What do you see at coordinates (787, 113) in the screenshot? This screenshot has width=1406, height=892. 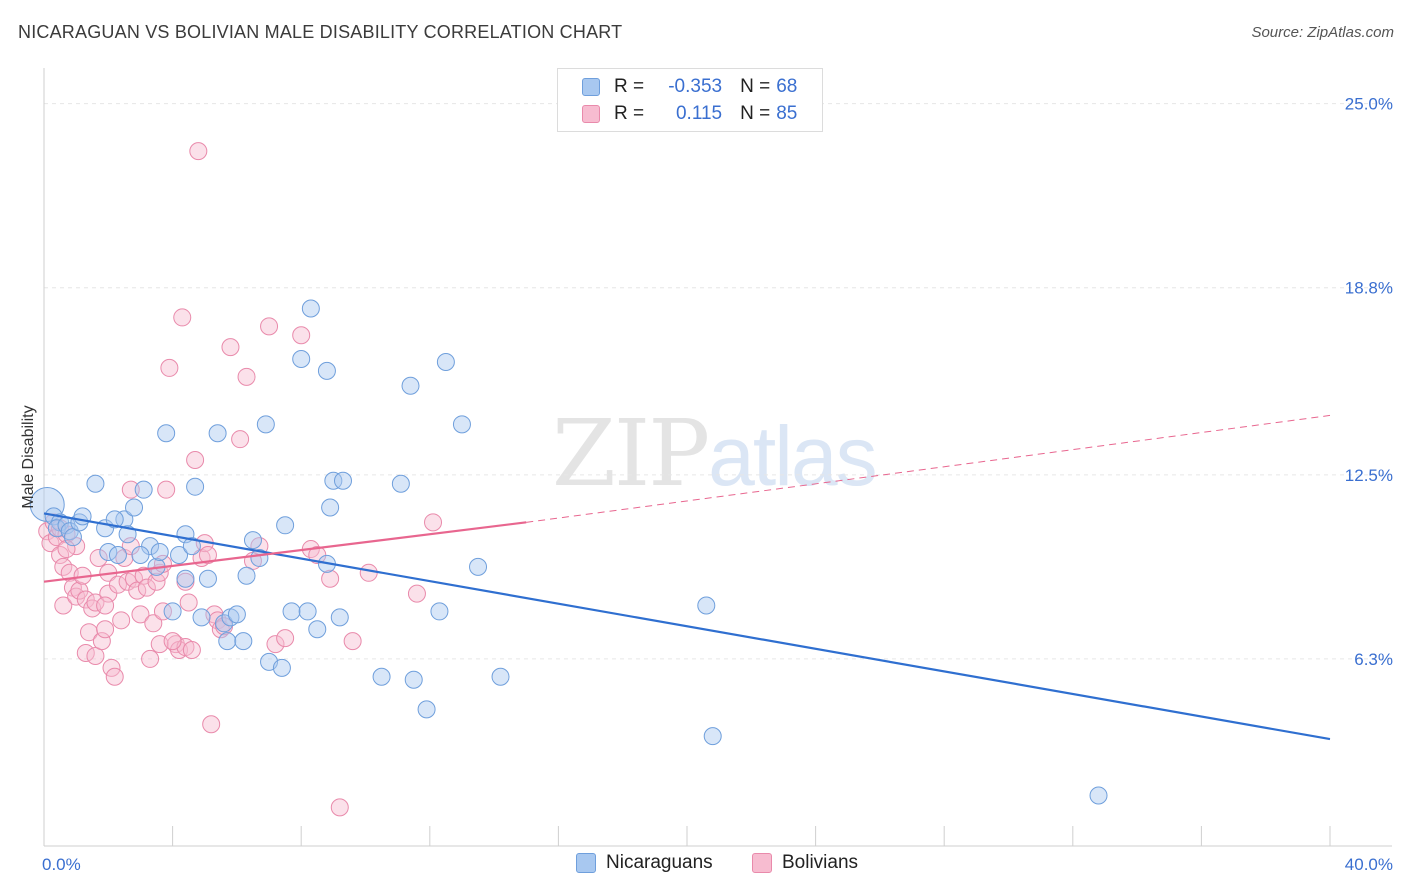 I see `legend-n-value: 85` at bounding box center [787, 113].